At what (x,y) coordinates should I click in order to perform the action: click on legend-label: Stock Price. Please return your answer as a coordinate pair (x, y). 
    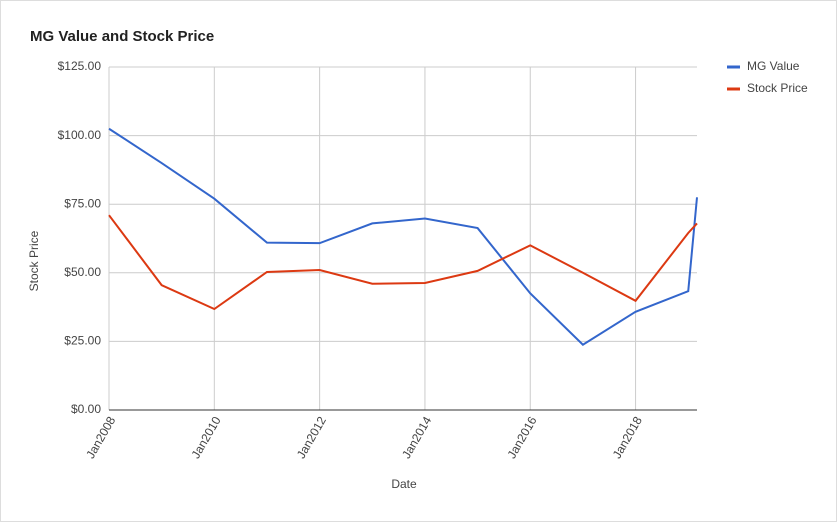
    Looking at the image, I should click on (777, 88).